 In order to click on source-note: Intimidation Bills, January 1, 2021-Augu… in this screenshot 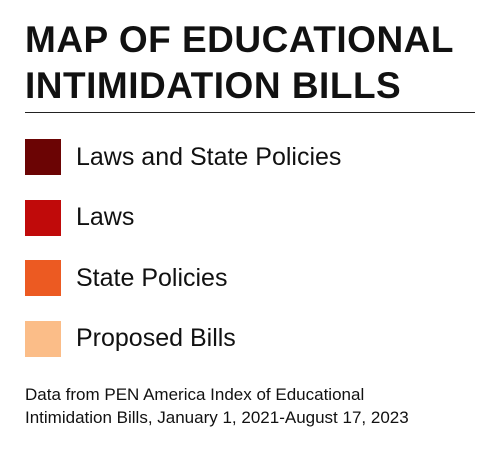, I will do `click(217, 417)`.